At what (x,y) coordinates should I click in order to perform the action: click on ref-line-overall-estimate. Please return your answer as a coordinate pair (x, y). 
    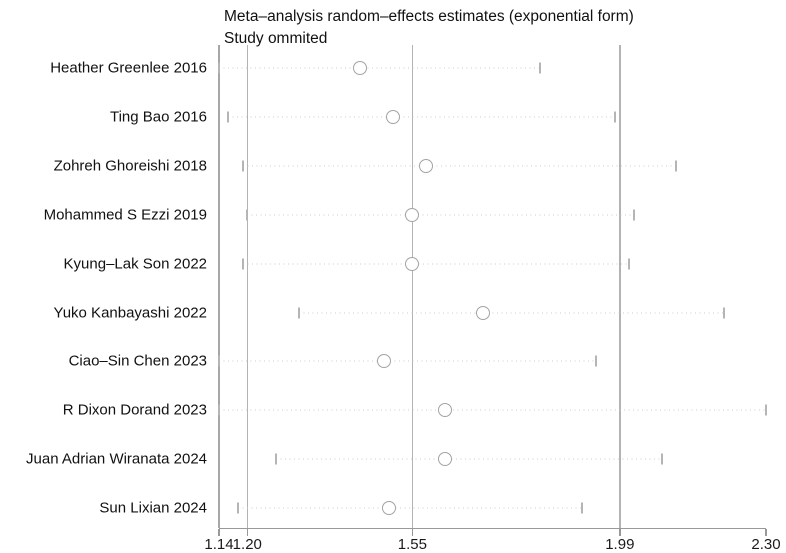
    Looking at the image, I should click on (412, 286).